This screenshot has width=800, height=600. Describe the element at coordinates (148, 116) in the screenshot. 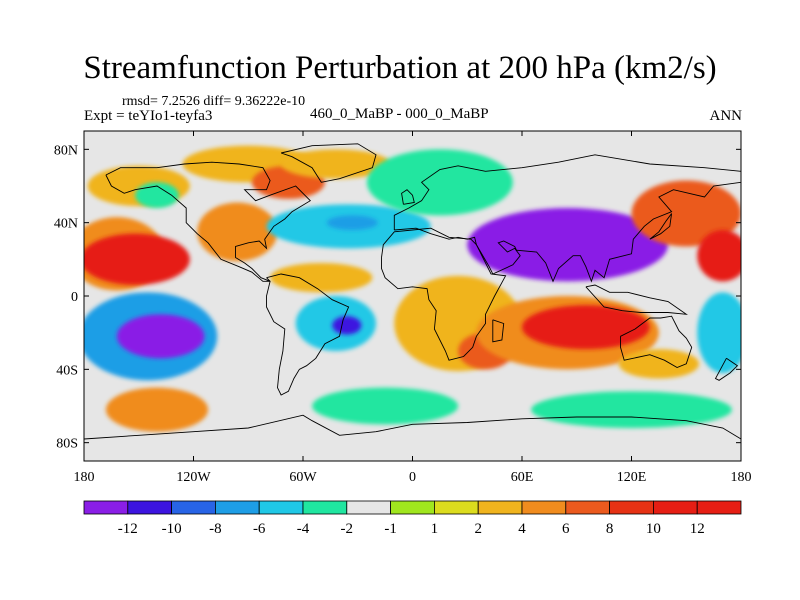

I see `experiment-label: Expt = teYIo1-teyfa3` at that location.